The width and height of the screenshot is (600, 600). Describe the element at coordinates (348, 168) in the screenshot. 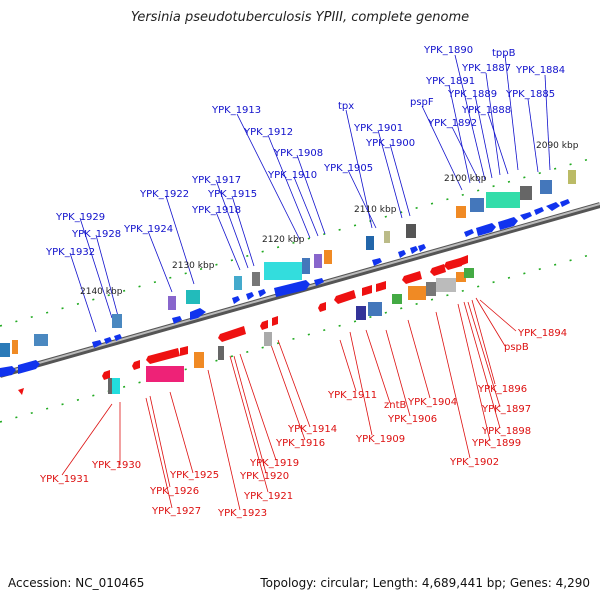

I see `gene-label: YPK_1905` at that location.